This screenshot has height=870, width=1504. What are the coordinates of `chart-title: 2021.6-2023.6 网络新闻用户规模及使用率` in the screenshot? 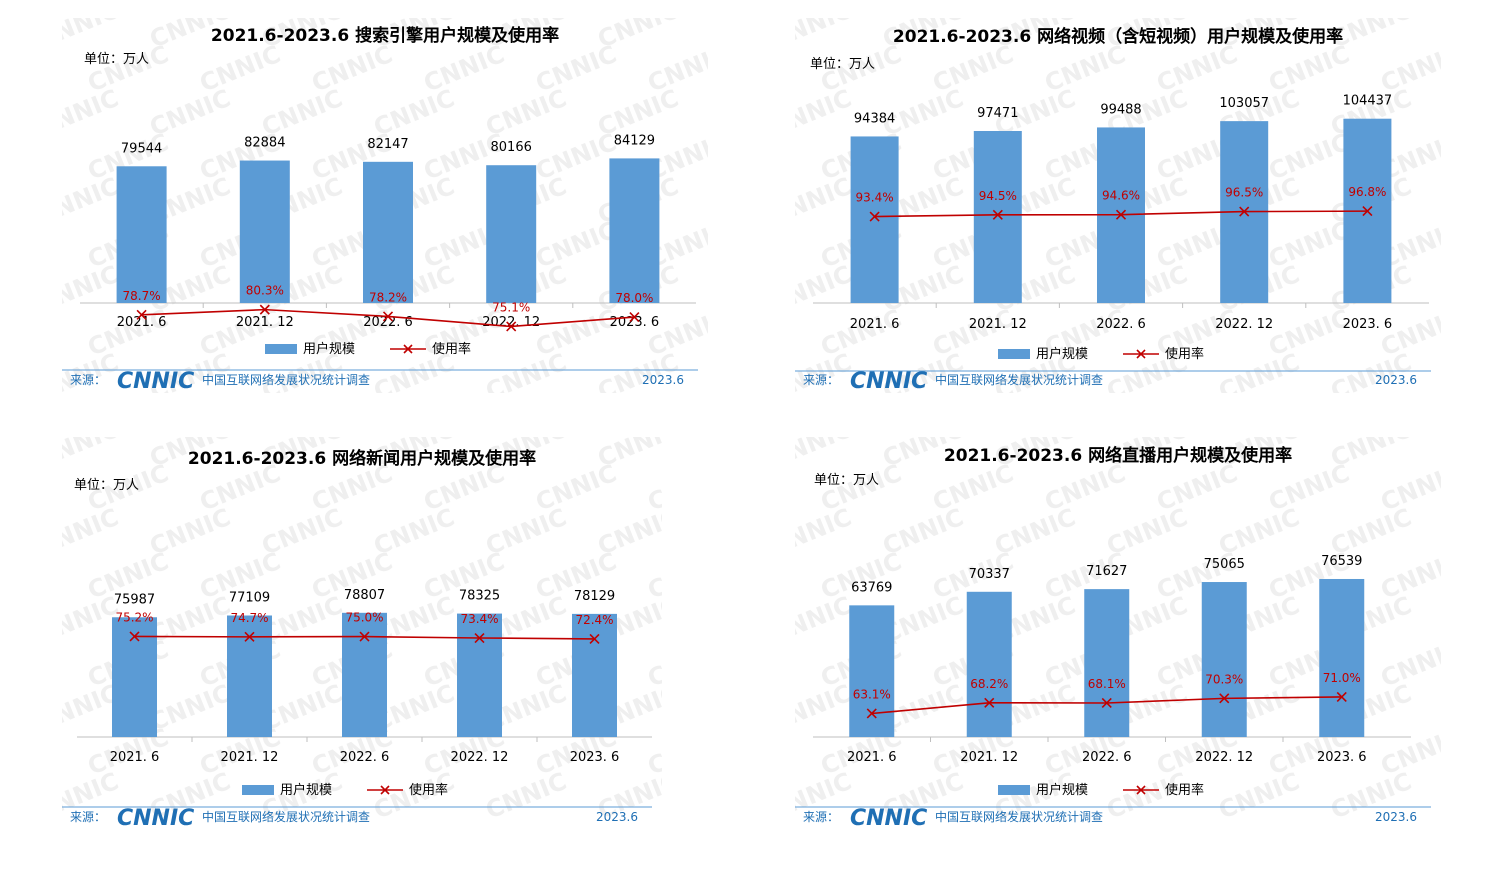 It's located at (362, 458).